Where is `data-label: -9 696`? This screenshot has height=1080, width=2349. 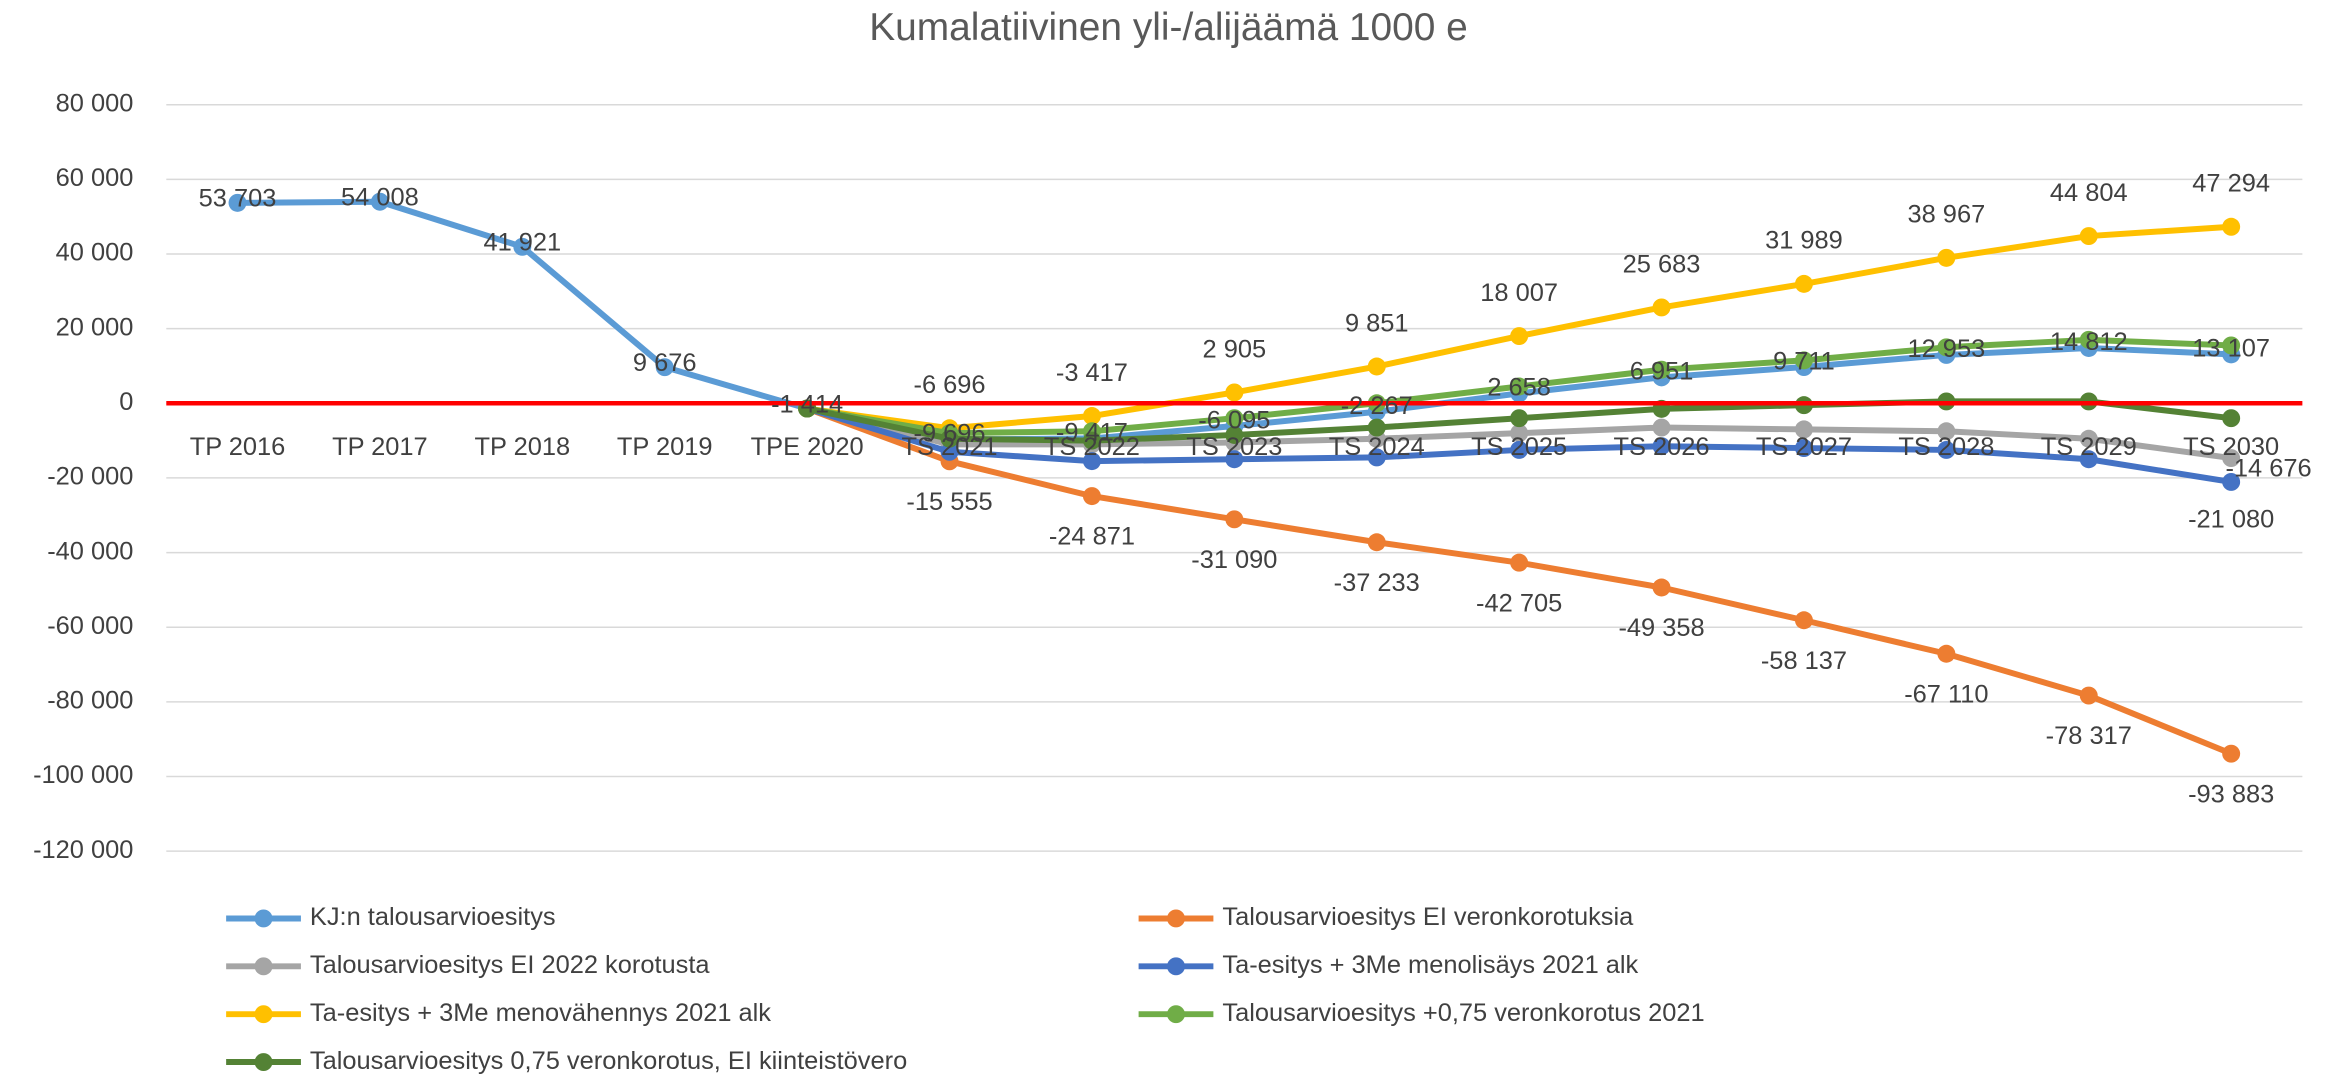
data-label: -9 696 is located at coordinates (950, 434).